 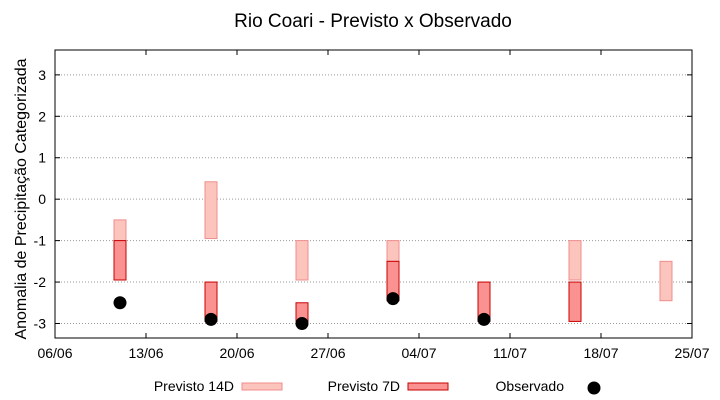 I want to click on x-tick-label: 06/06, so click(x=54, y=353).